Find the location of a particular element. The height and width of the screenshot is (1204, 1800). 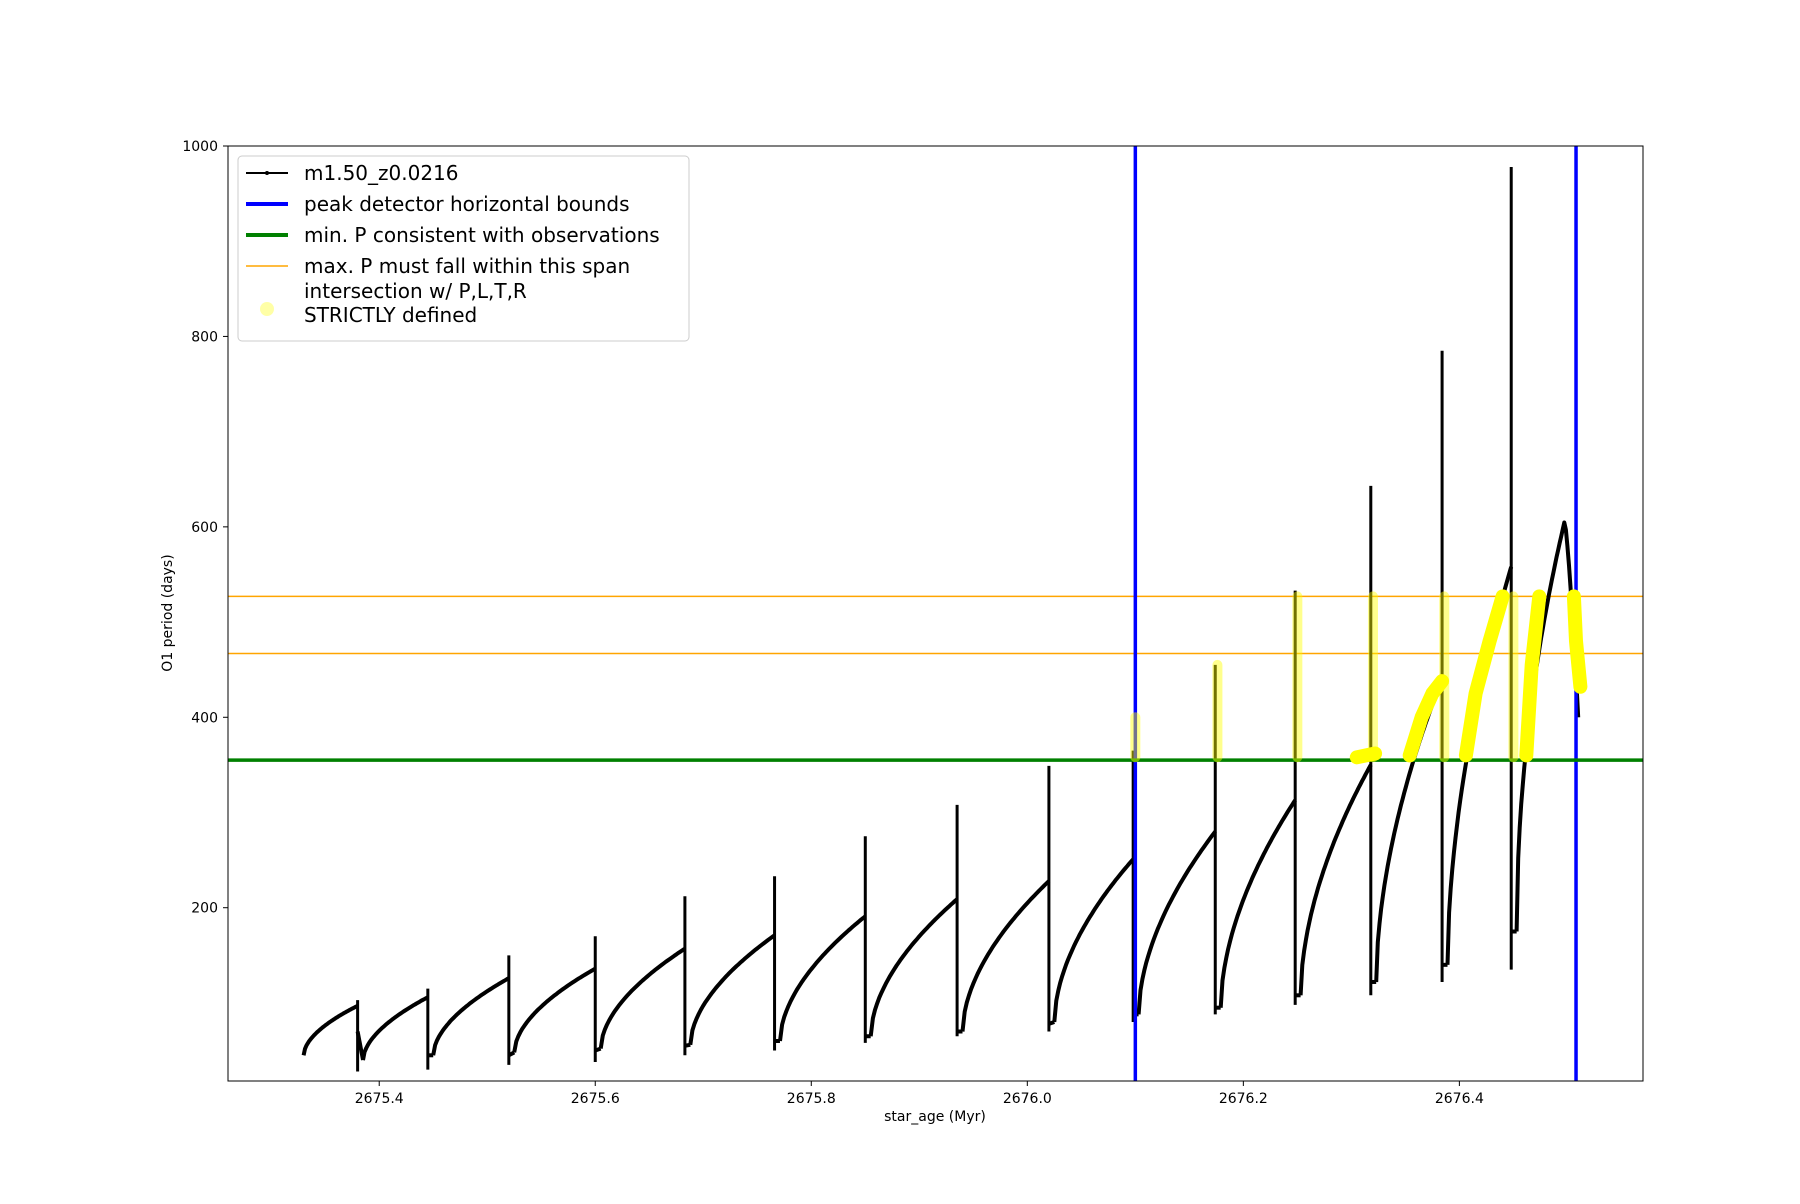

y-tick-label: 600 is located at coordinates (204, 528).